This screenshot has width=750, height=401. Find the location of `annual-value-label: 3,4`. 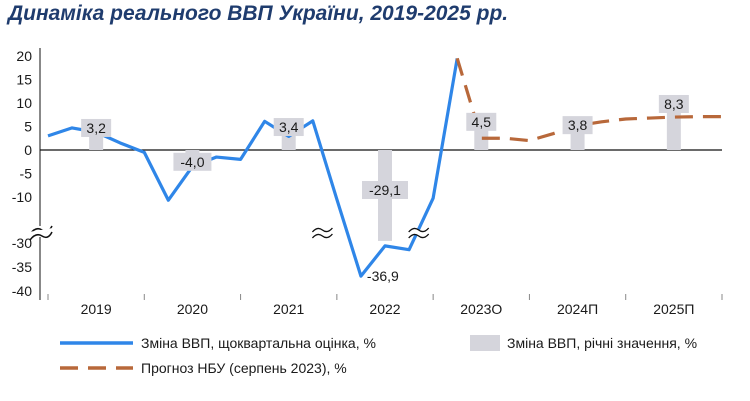

annual-value-label: 3,4 is located at coordinates (289, 127).